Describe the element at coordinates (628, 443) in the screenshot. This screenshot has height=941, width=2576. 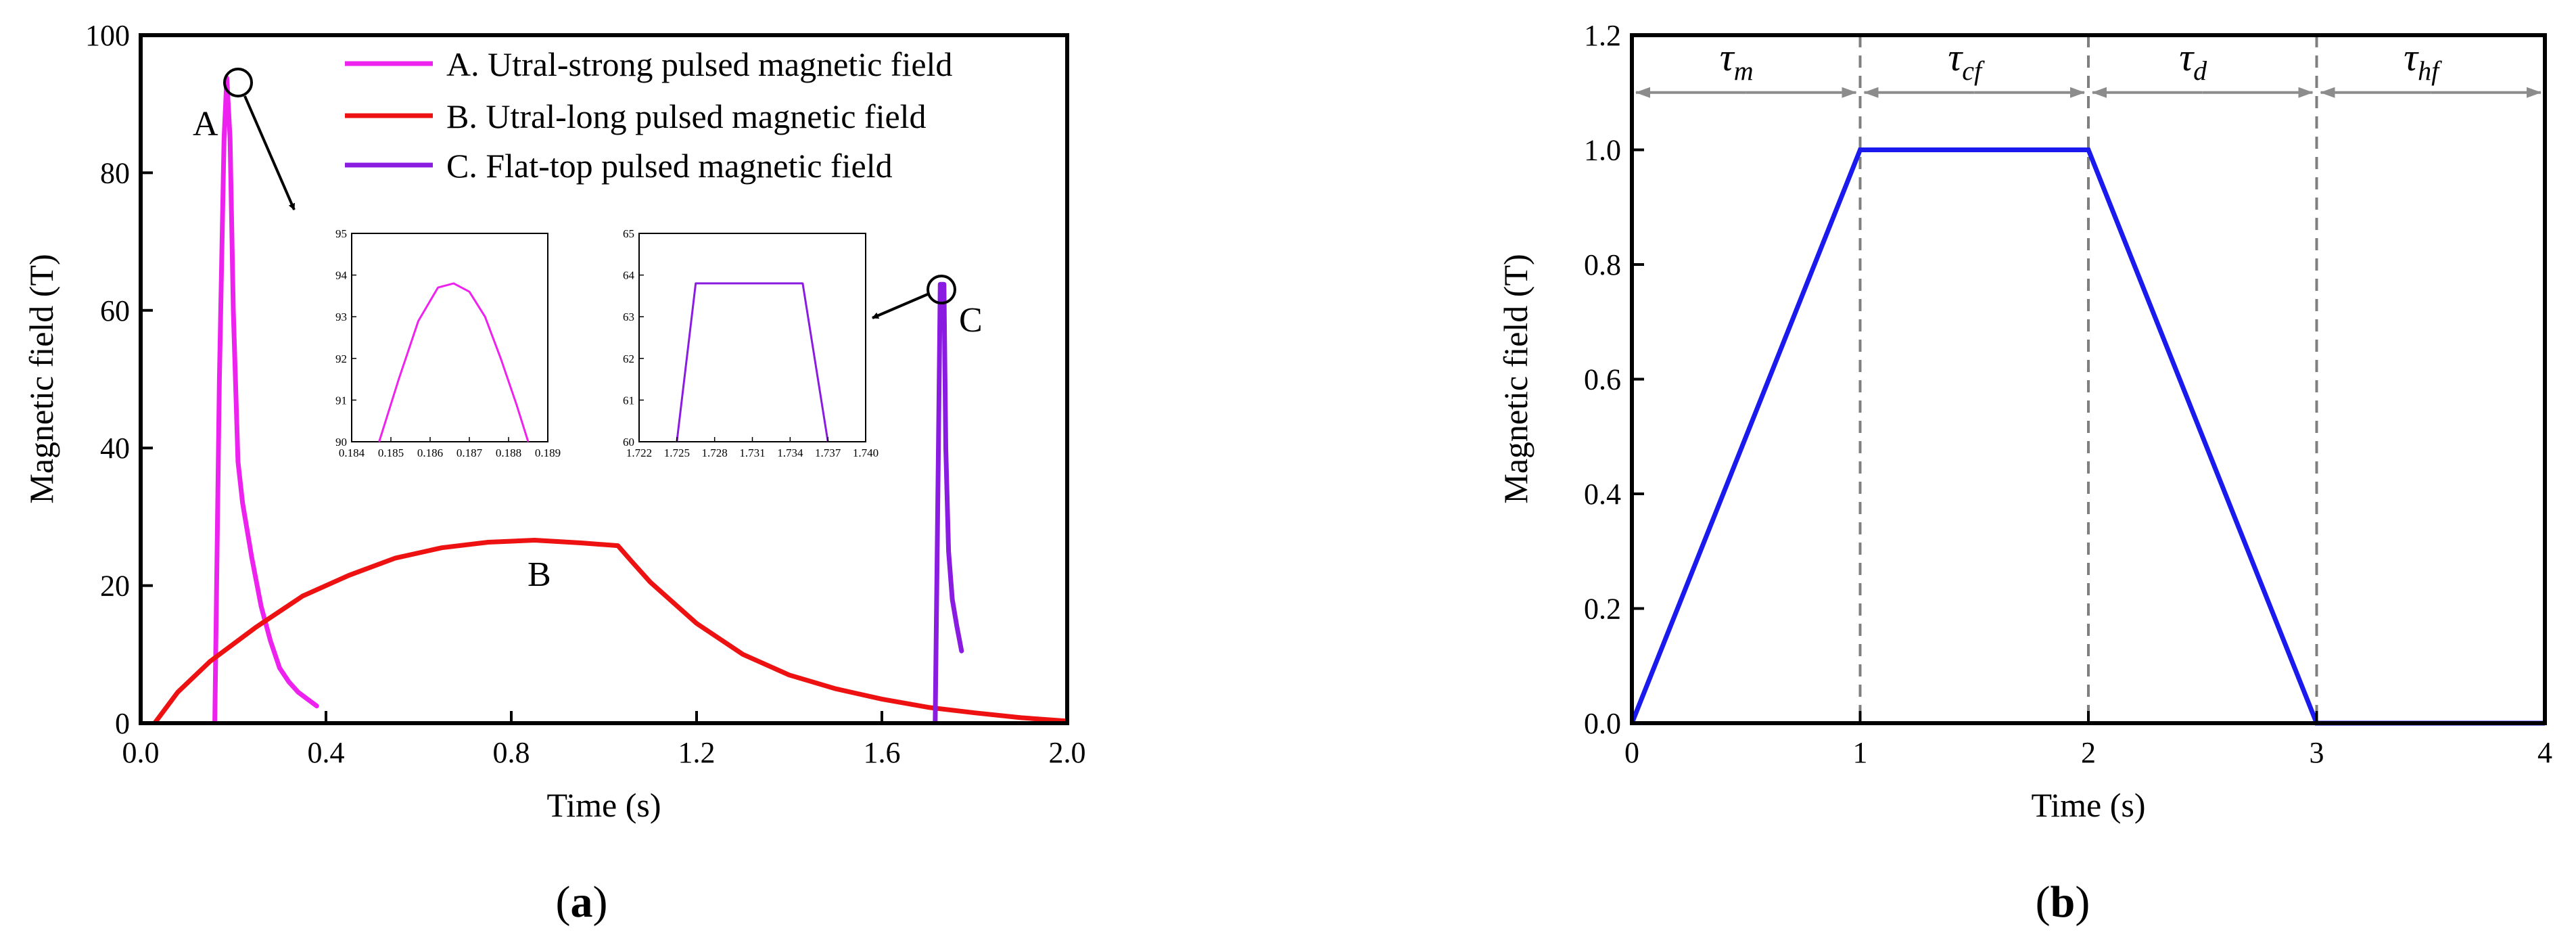
I see `inset-y-tick-label: 60` at that location.